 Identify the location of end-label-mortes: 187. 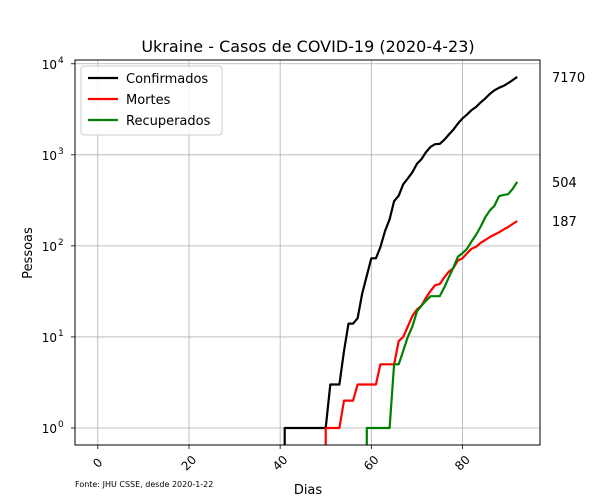
(564, 222).